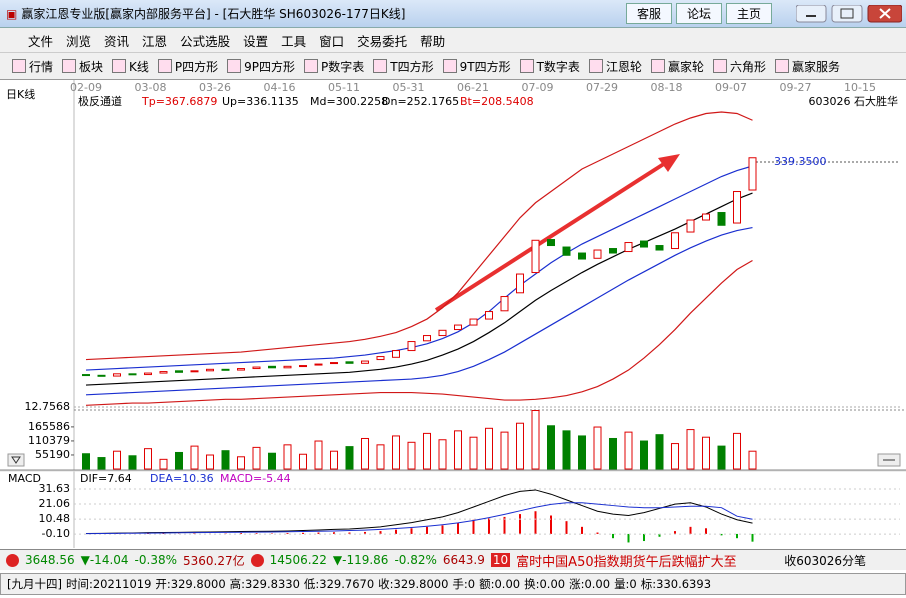 The width and height of the screenshot is (906, 598). I want to click on menu-item: 公式选股, so click(205, 41).